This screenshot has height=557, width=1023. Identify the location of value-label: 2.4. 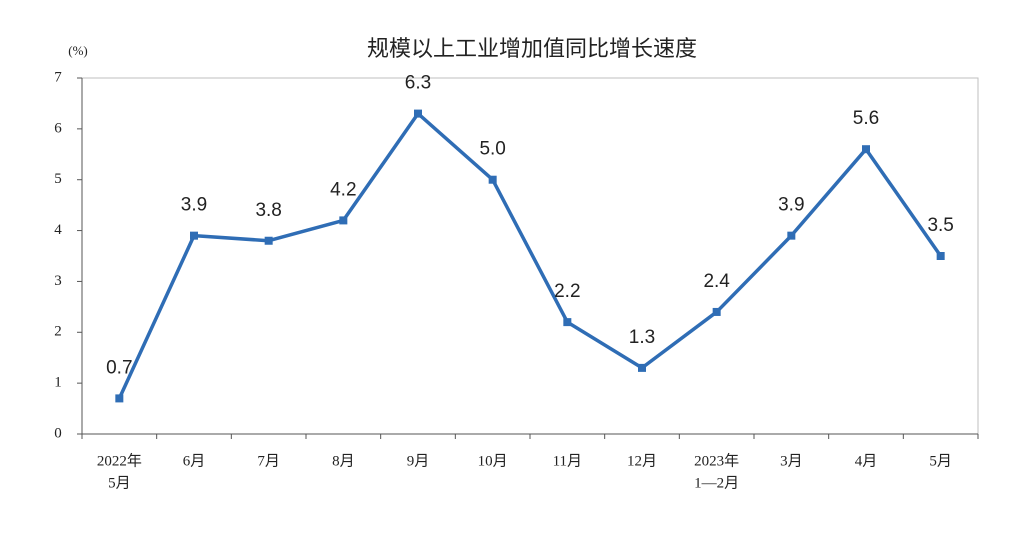
(716, 281).